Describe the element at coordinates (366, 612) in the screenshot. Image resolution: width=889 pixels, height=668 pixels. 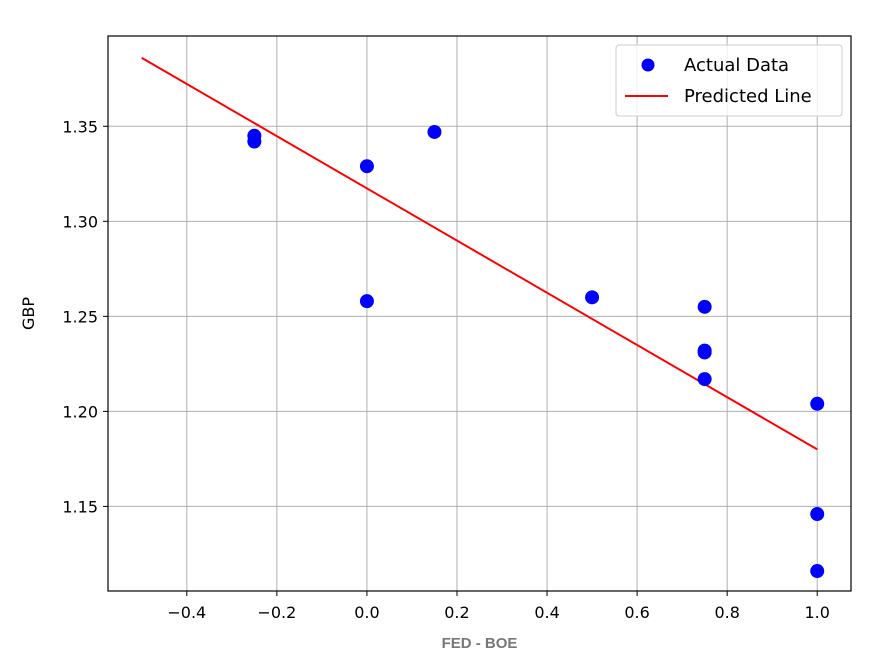
I see `x-tick-label: 0.0` at that location.